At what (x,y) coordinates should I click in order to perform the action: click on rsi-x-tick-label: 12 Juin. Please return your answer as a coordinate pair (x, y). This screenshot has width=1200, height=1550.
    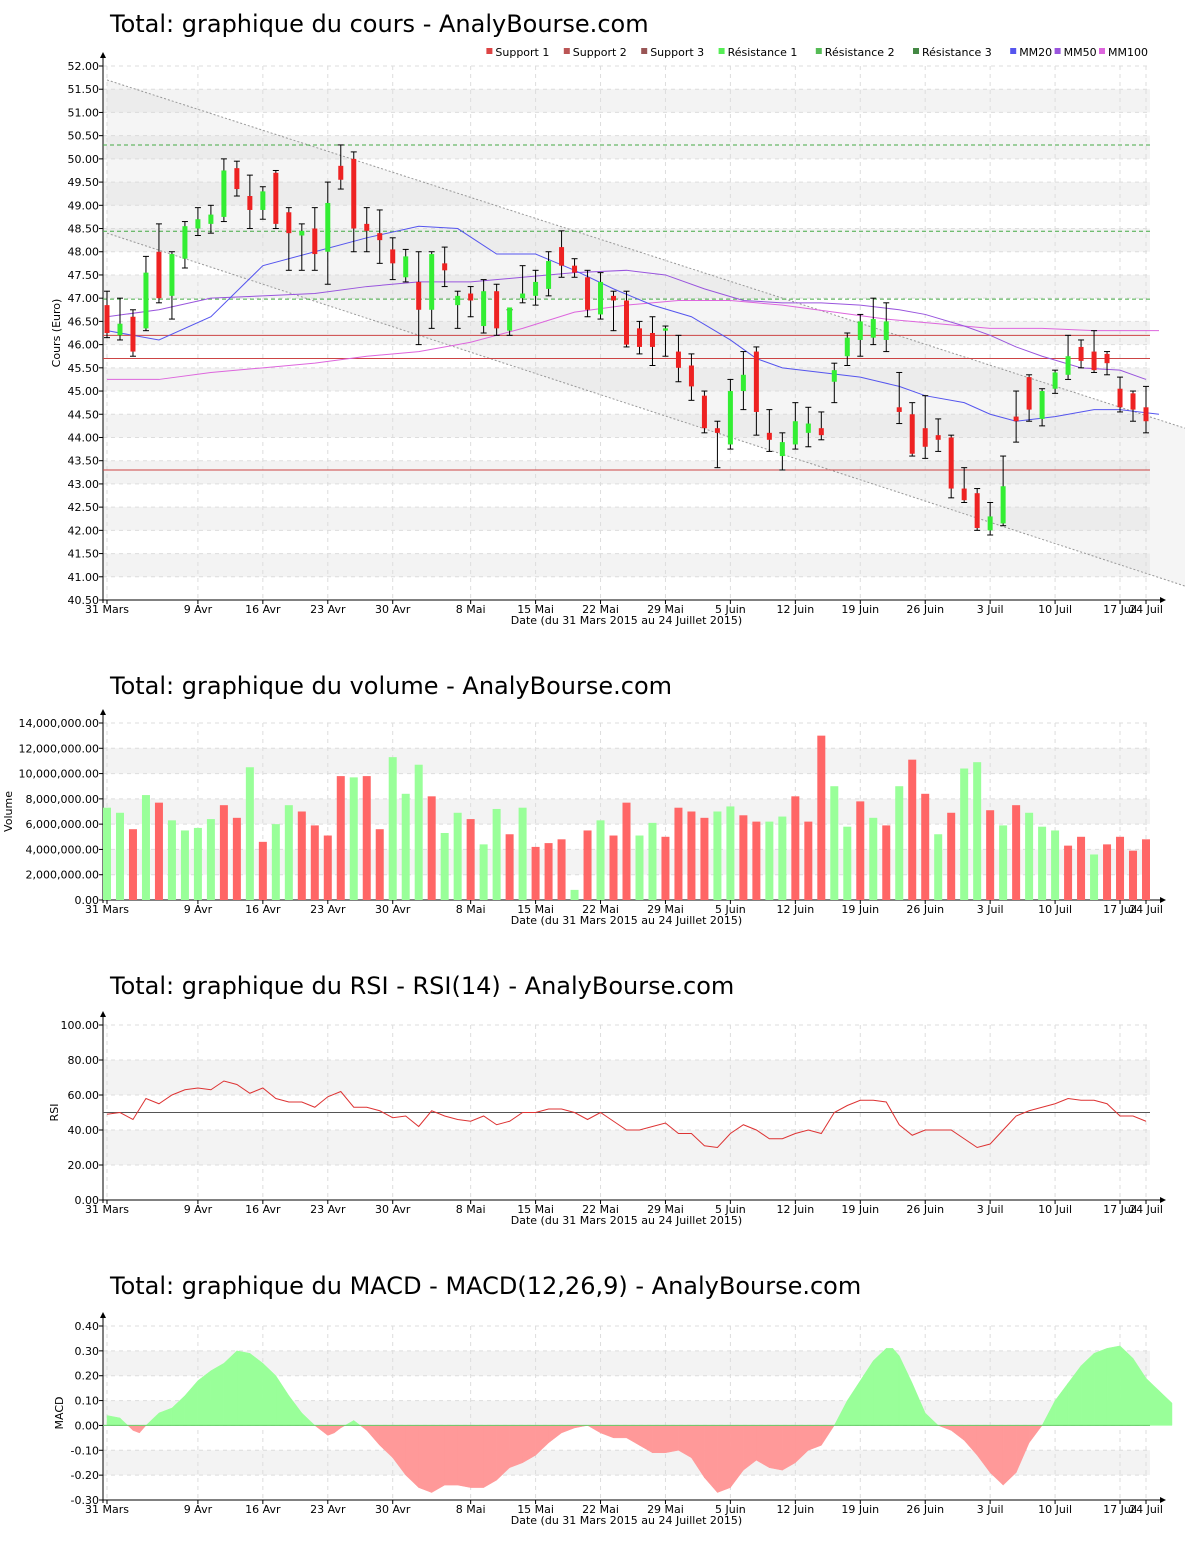
    Looking at the image, I should click on (795, 1209).